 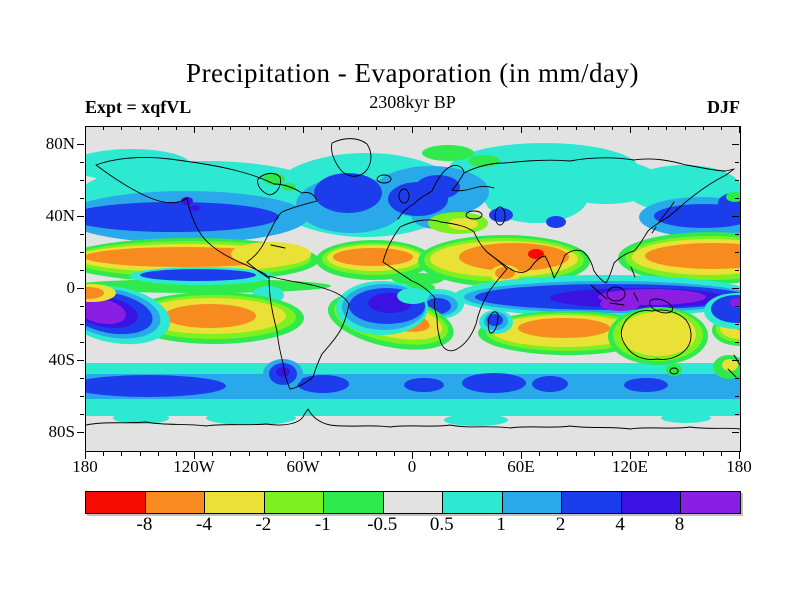 What do you see at coordinates (382, 524) in the screenshot?
I see `colorbar-boundary-label: -0.5` at bounding box center [382, 524].